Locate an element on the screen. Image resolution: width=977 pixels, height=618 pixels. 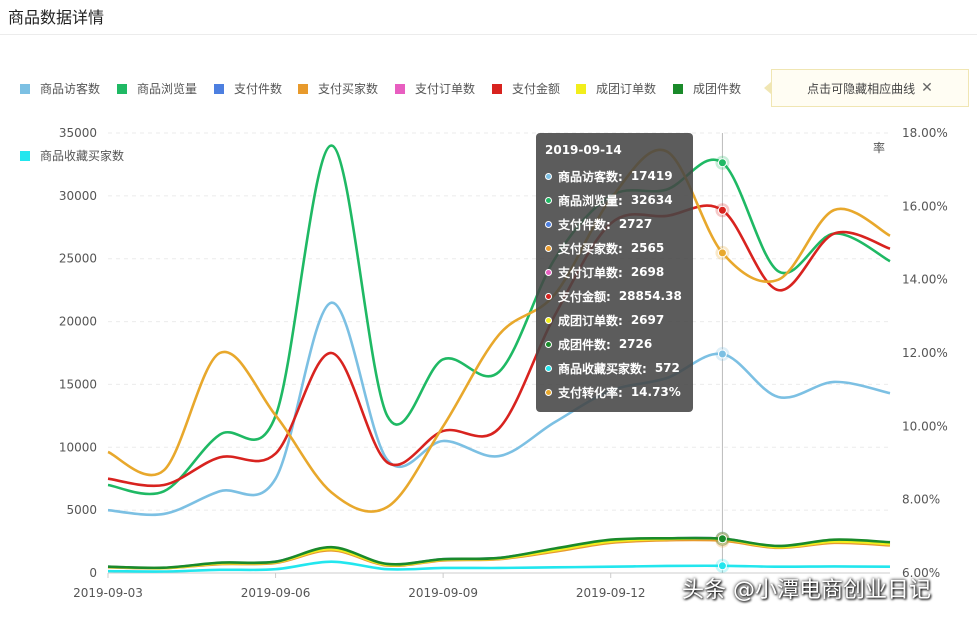
tooltip-label: 支付件数: is located at coordinates (584, 224).